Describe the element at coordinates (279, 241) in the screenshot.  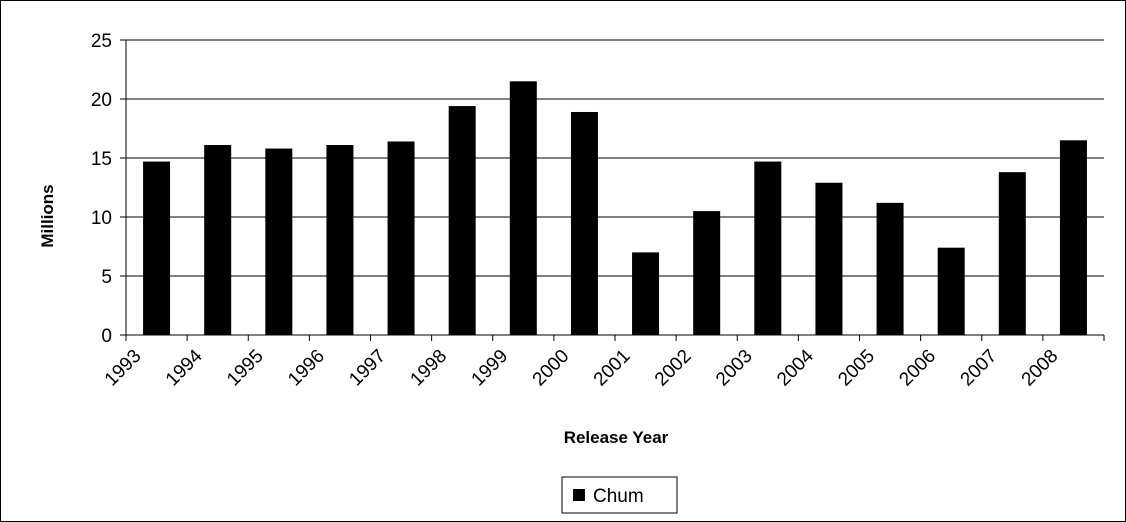
I see `bar-1995` at that location.